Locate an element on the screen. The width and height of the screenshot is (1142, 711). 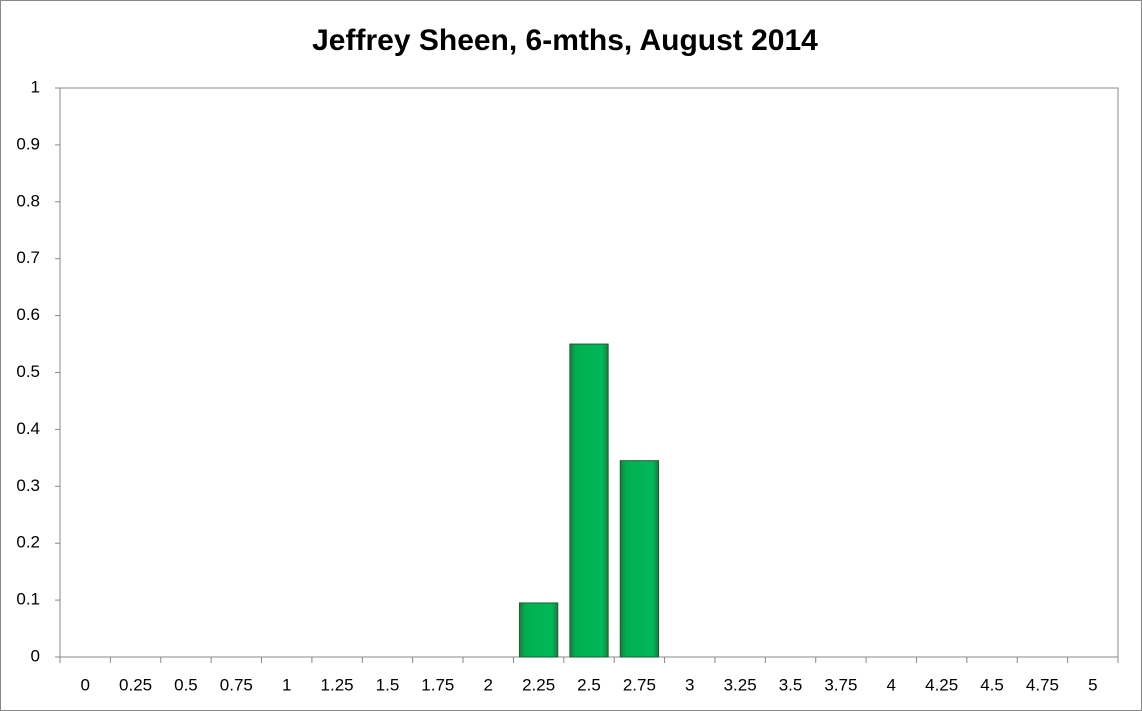
x-tick-label: 0 is located at coordinates (84, 684).